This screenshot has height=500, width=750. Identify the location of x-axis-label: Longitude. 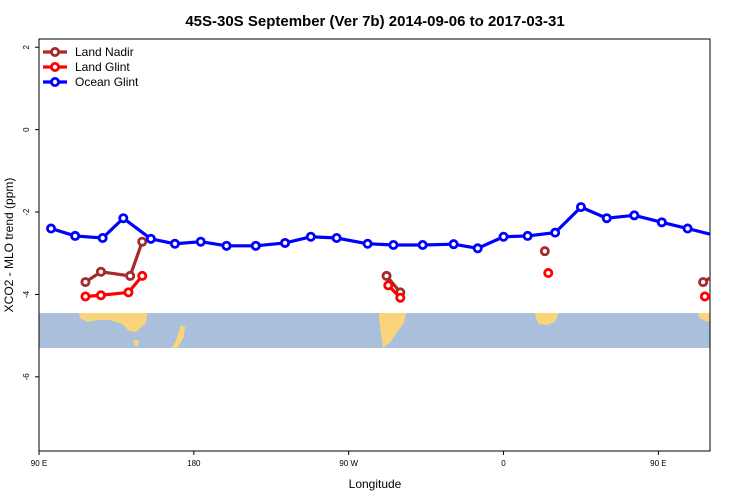
(375, 484).